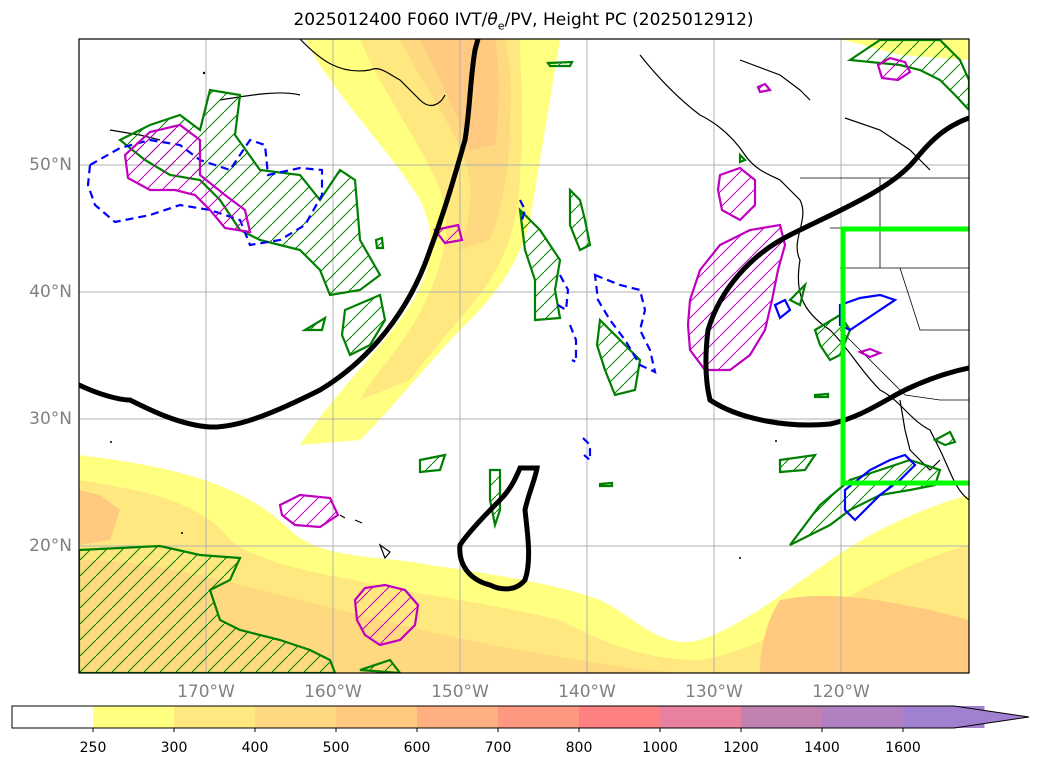  I want to click on colorbar-tick-label: 500, so click(336, 748).